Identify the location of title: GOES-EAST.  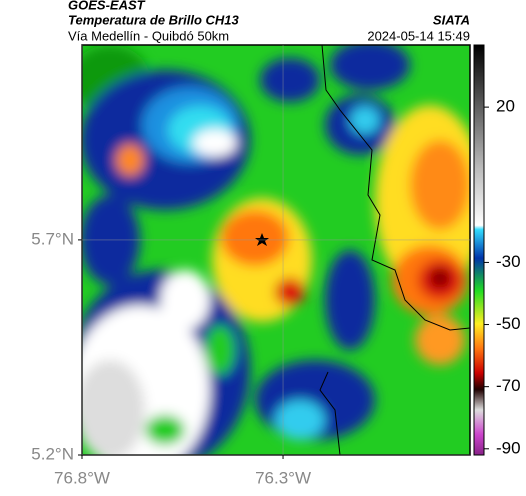
(107, 6).